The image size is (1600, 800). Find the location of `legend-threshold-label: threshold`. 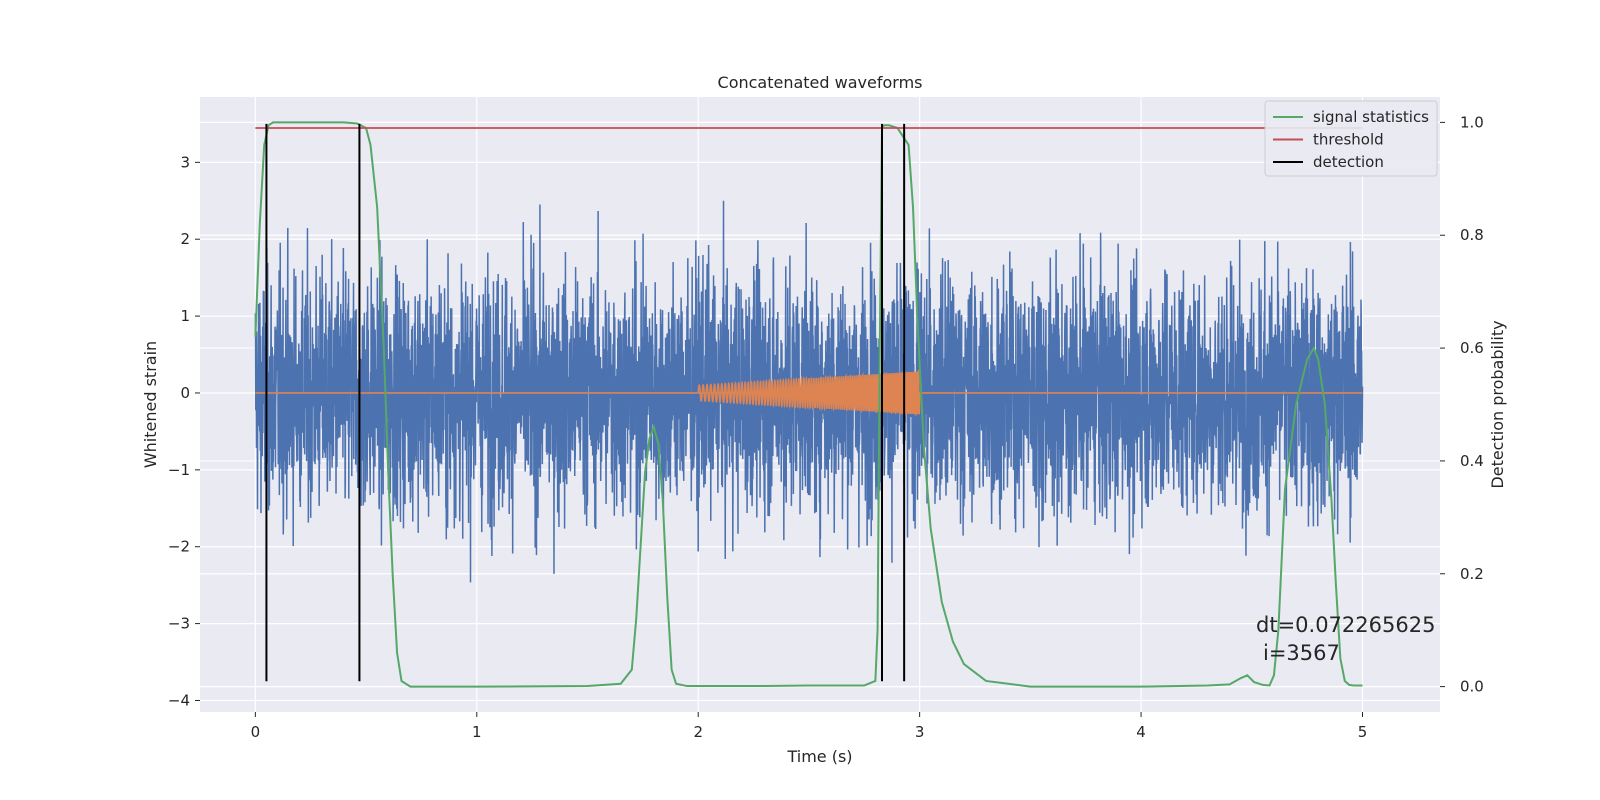

legend-threshold-label: threshold is located at coordinates (1348, 140).